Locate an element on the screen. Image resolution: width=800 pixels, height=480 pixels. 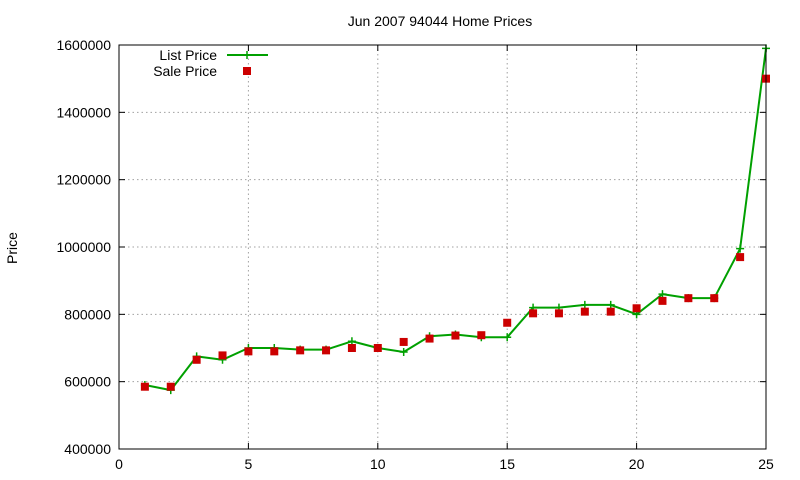
y-tick-label: 400000 is located at coordinates (87, 449).